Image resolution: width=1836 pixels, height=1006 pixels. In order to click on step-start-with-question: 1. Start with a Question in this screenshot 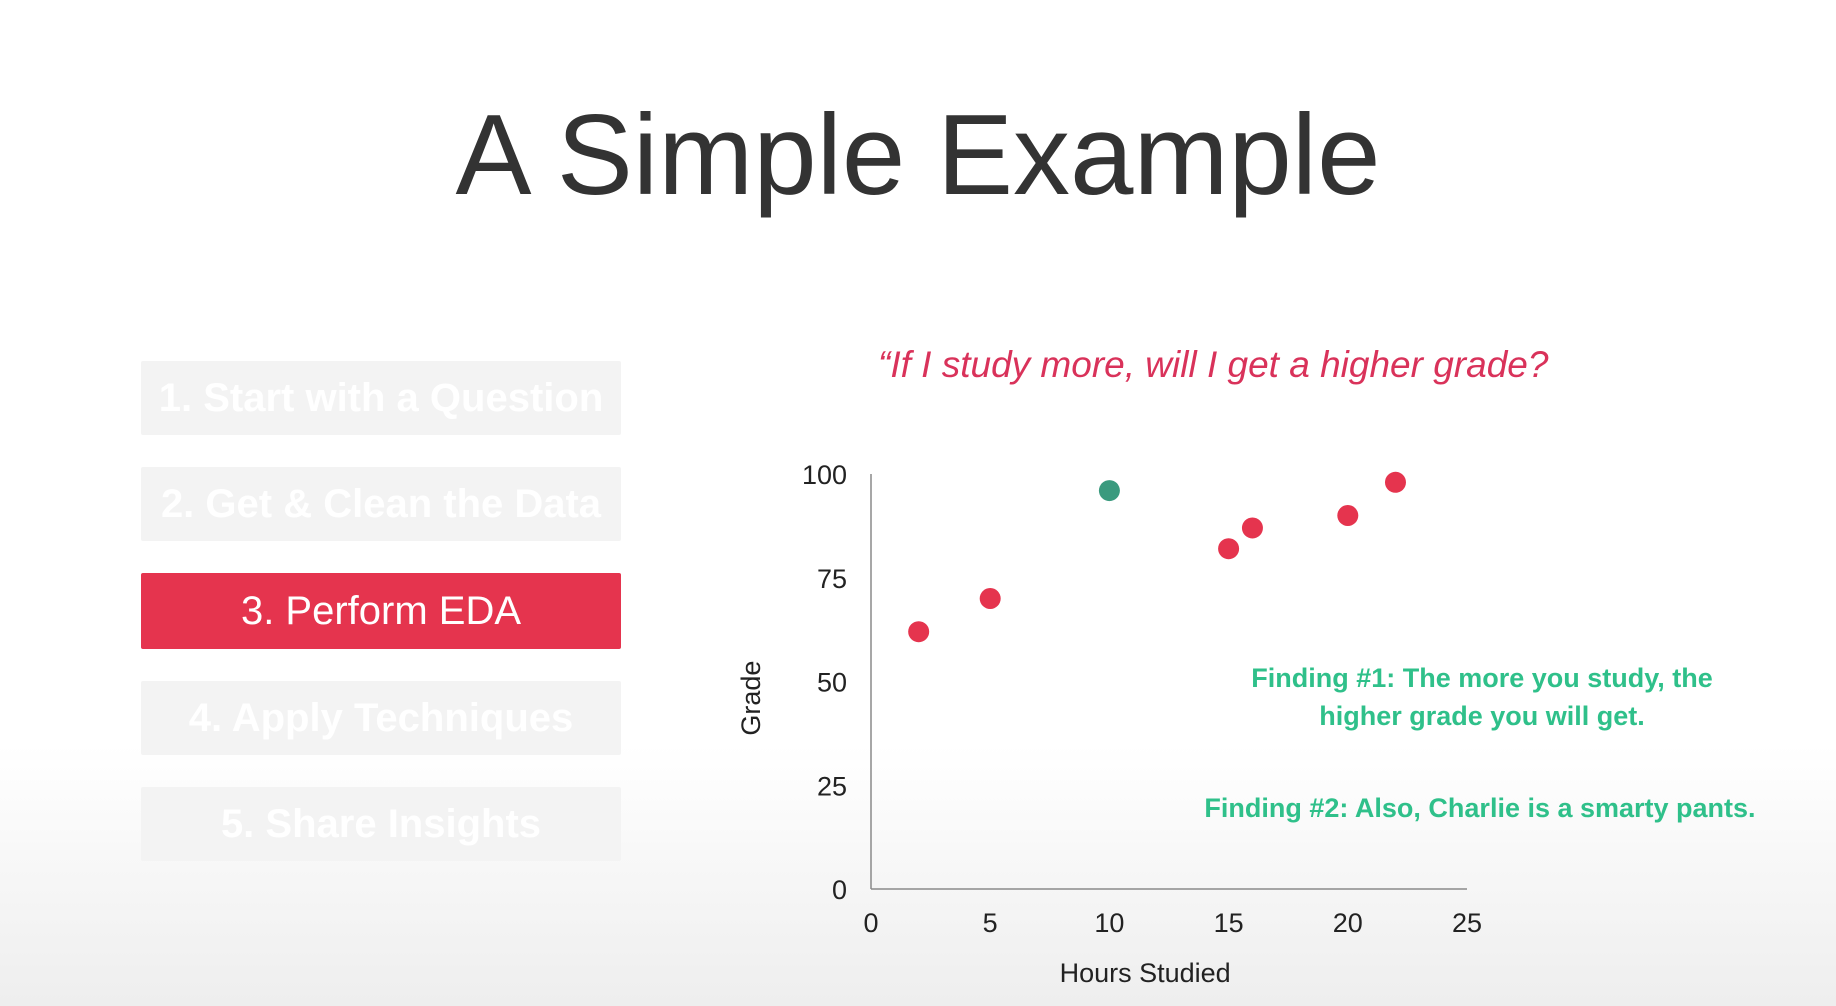, I will do `click(381, 398)`.